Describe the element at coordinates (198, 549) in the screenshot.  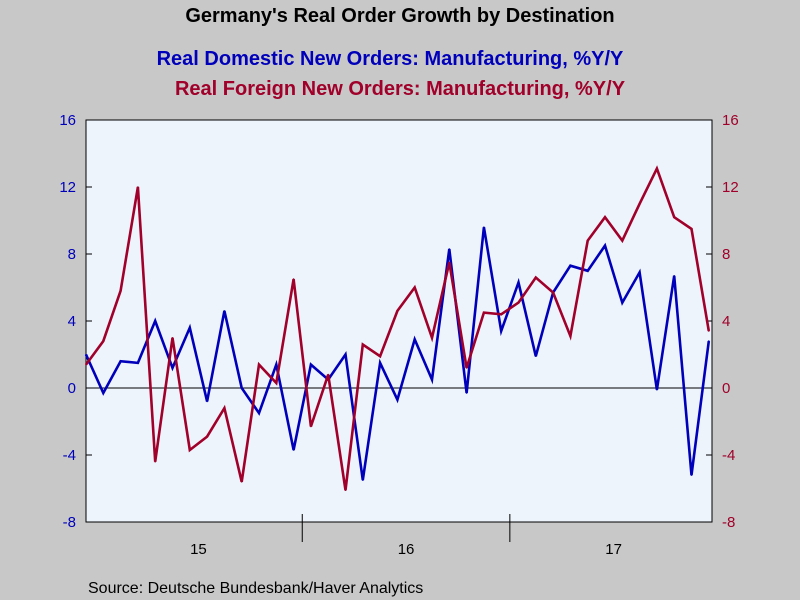
I see `x-tick-label: 15` at that location.